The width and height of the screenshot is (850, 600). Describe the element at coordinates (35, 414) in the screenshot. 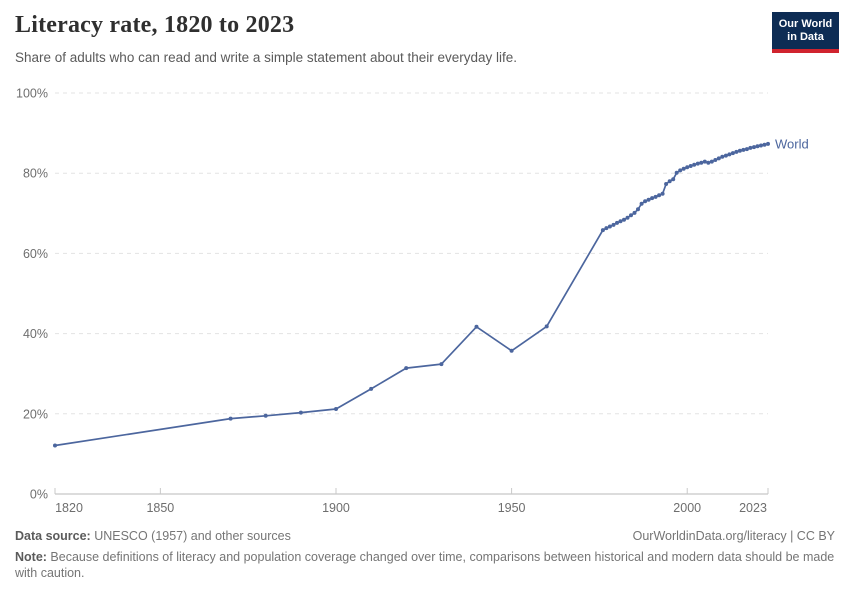

I see `y-axis-label: 20%` at that location.